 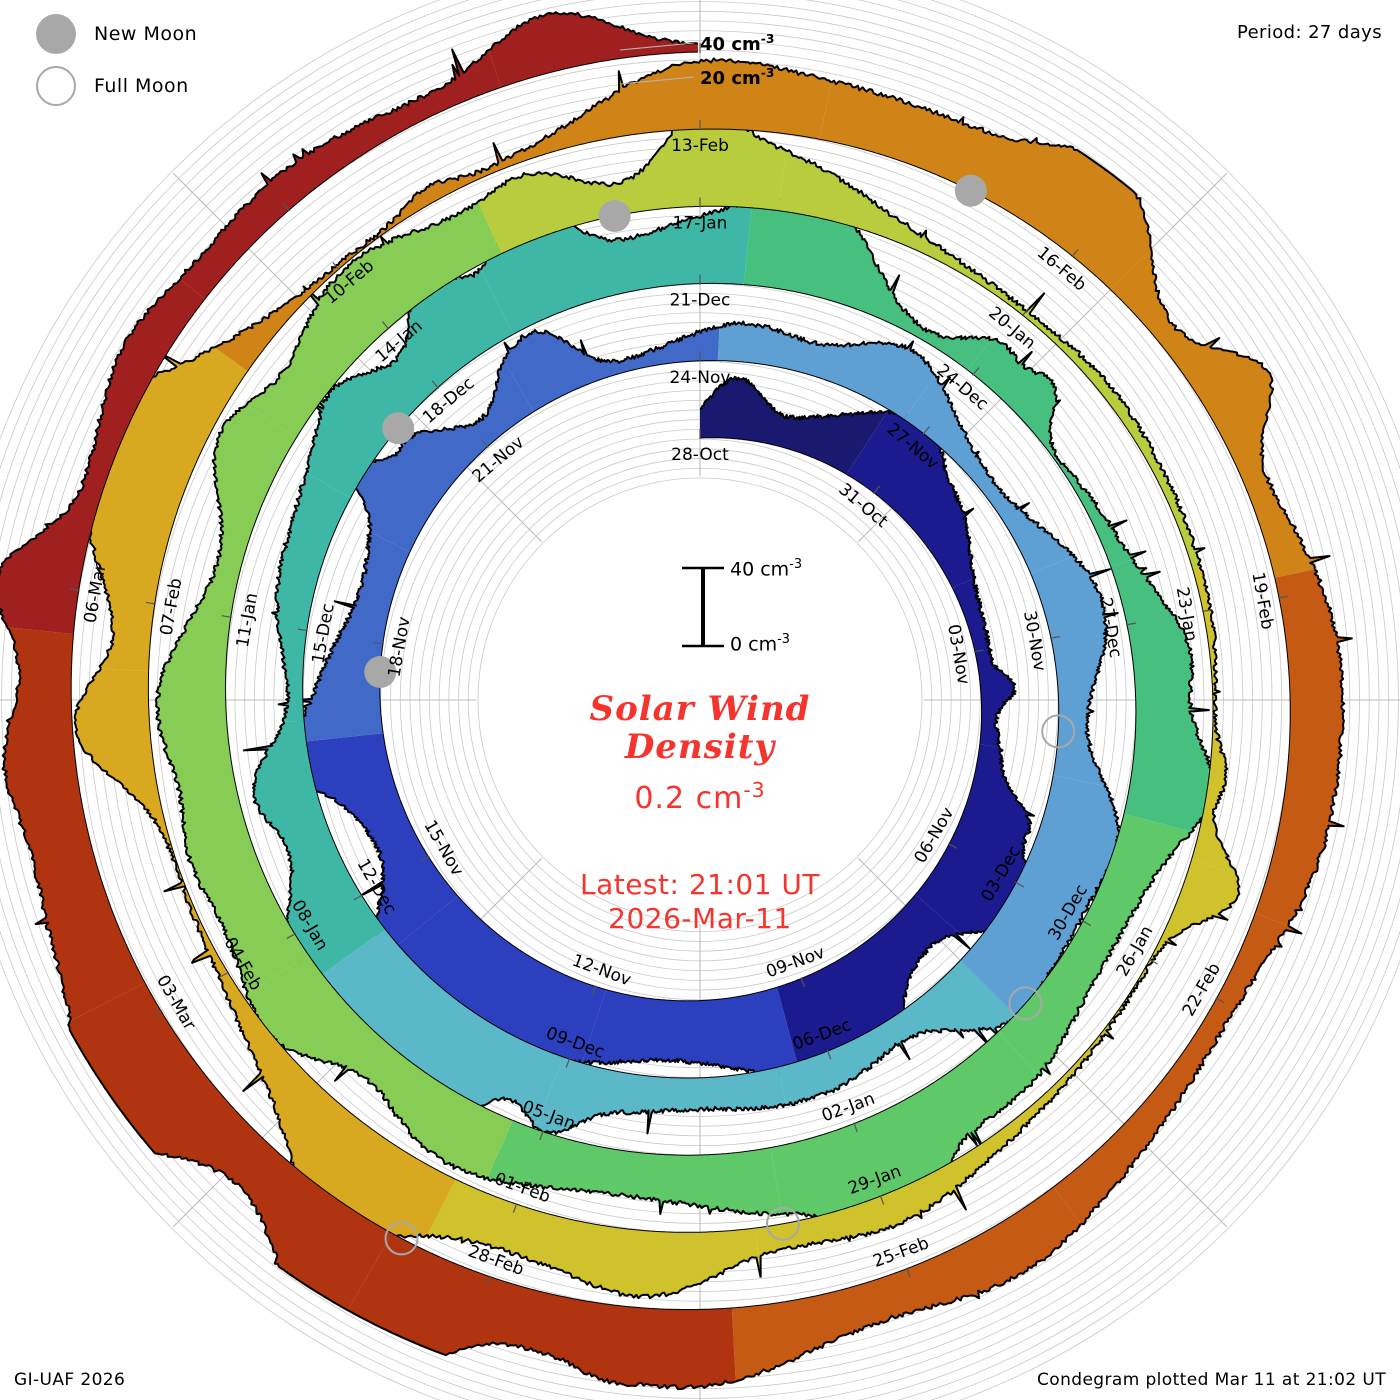 I want to click on scale-bar: 40 cm-3 0 cm-3, so click(x=762, y=606).